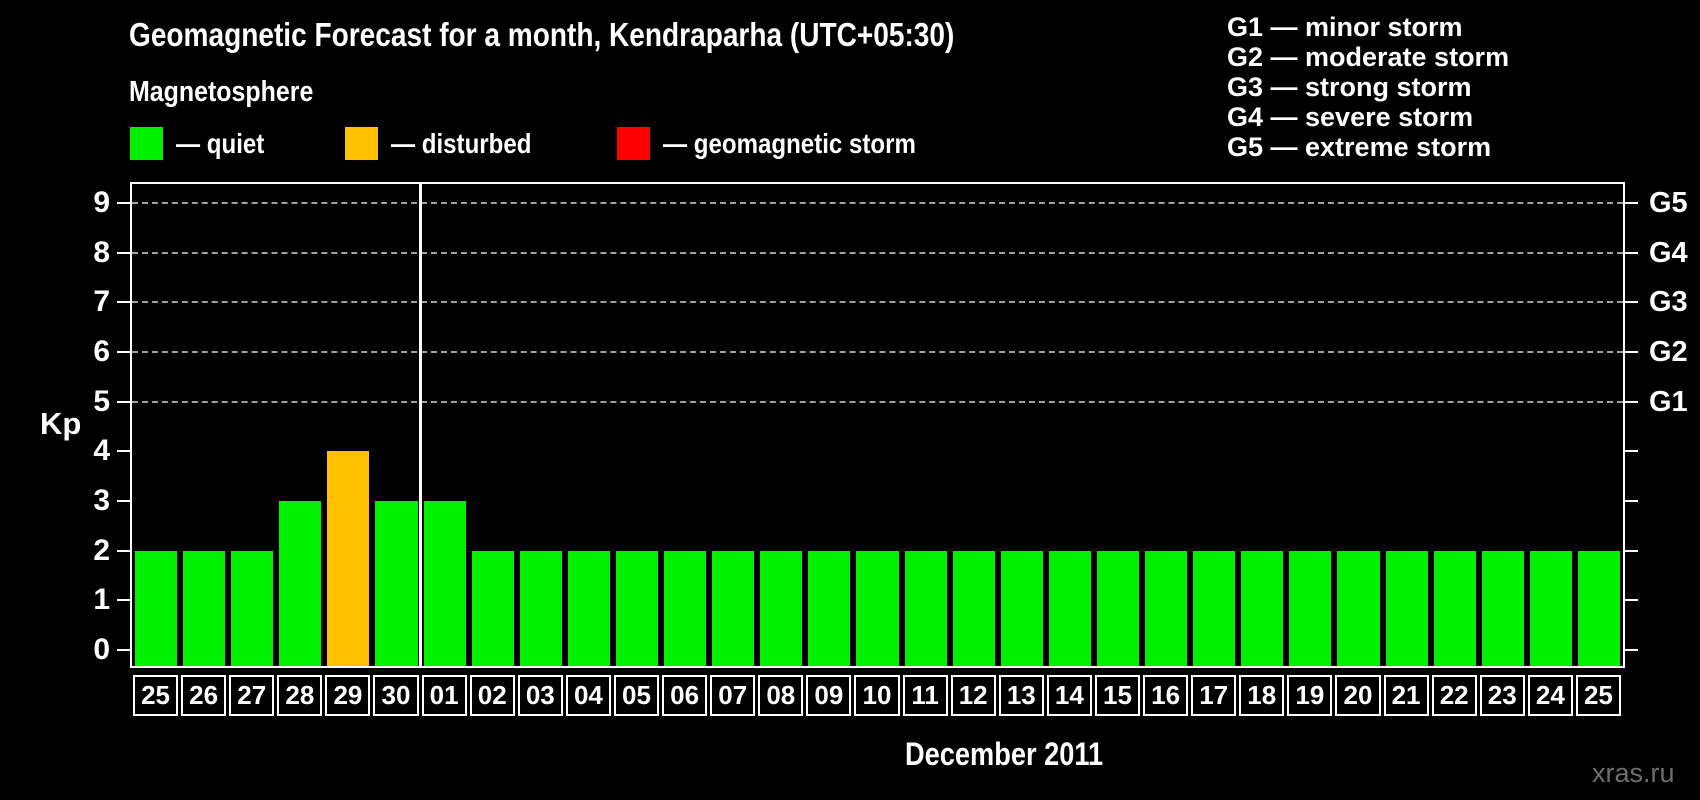 The image size is (1700, 800). Describe the element at coordinates (221, 92) in the screenshot. I see `magnetosphere-label: Magnetosphere` at that location.